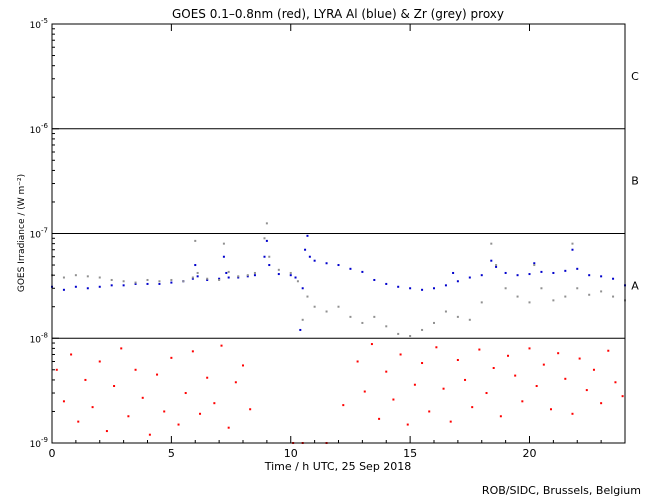 This screenshot has height=500, width=650. What do you see at coordinates (410, 453) in the screenshot?
I see `x-tick-label: 15` at bounding box center [410, 453].